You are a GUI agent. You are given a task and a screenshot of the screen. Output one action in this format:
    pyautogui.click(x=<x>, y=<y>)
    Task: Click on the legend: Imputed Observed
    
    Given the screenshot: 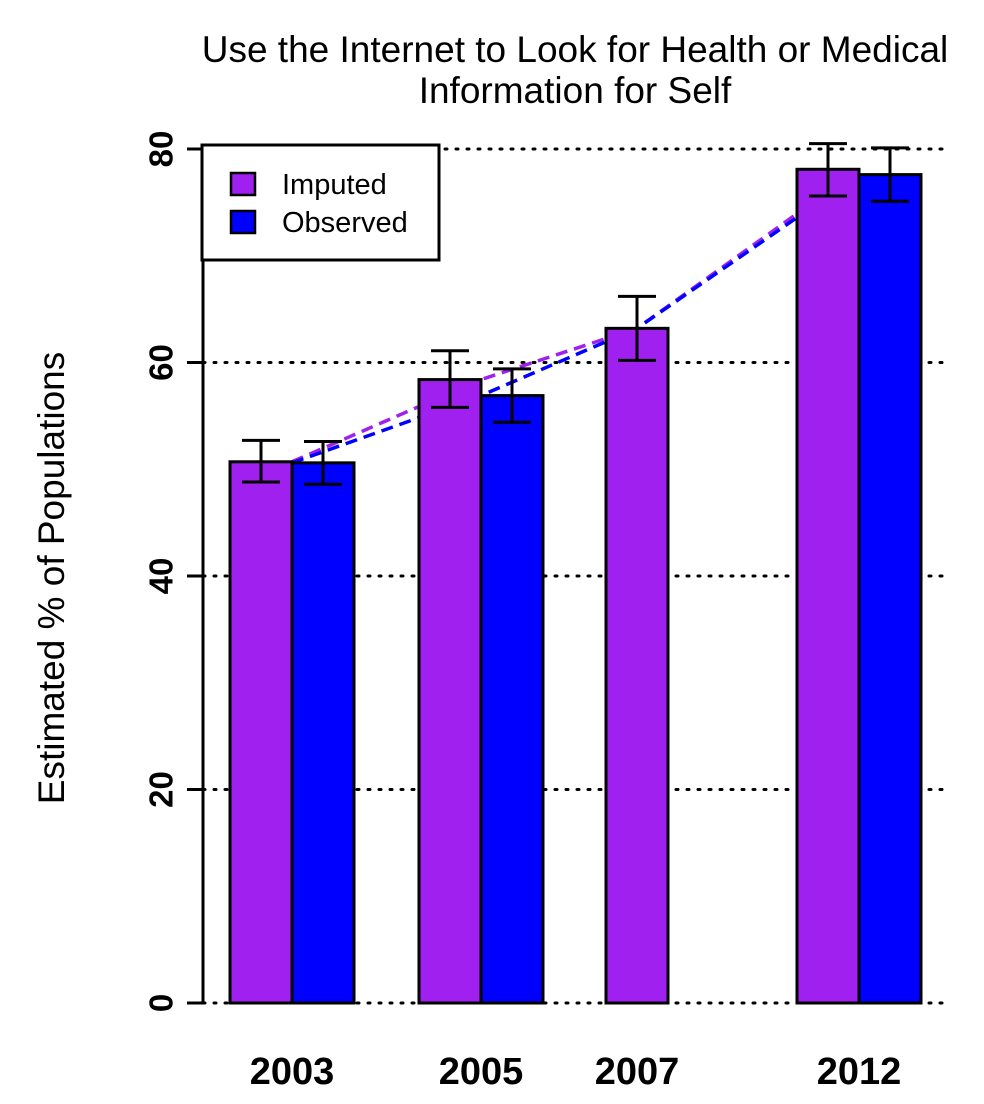 What is the action you would take?
    pyautogui.click(x=320, y=202)
    